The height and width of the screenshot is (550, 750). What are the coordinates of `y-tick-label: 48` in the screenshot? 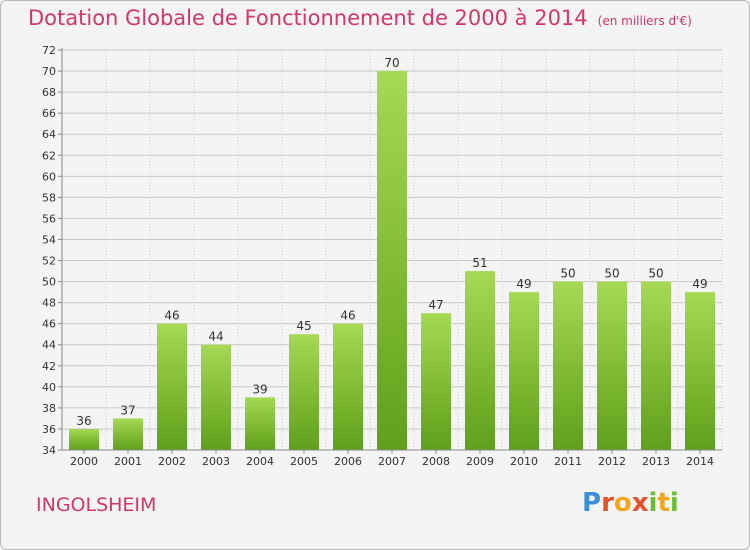 It's located at (49, 303).